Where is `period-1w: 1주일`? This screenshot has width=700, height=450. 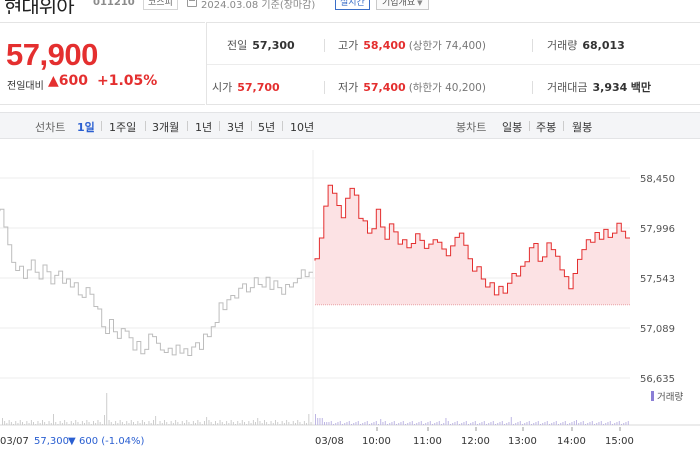 period-1w: 1주일 is located at coordinates (123, 127).